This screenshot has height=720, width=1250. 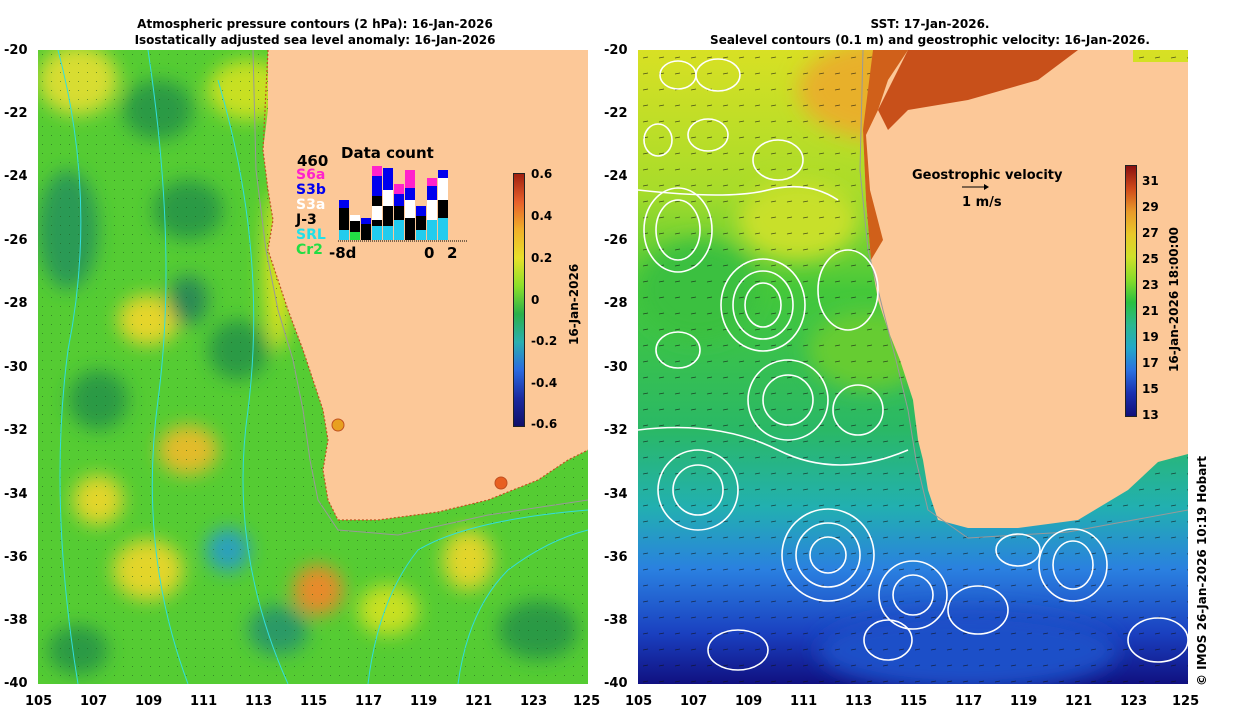 What do you see at coordinates (930, 24) in the screenshot?
I see `right-title-line1: SST: 17-Jan-2026.` at bounding box center [930, 24].